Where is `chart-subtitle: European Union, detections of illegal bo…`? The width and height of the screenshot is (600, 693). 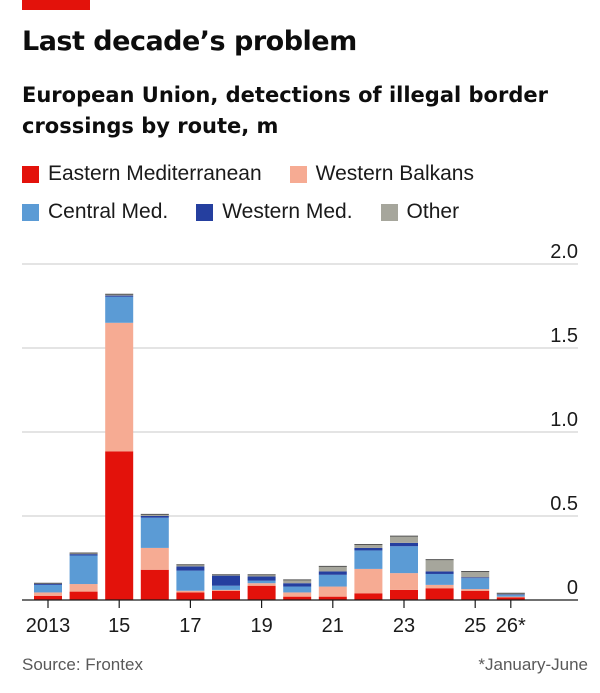 chart-subtitle: European Union, detections of illegal bo… is located at coordinates (285, 110).